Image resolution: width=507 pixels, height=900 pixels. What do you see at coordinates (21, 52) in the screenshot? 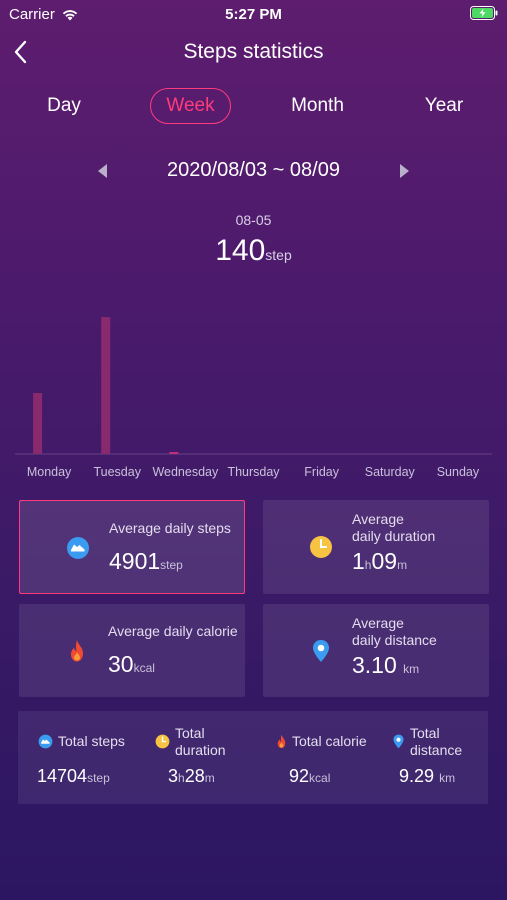
I see `back-button` at bounding box center [21, 52].